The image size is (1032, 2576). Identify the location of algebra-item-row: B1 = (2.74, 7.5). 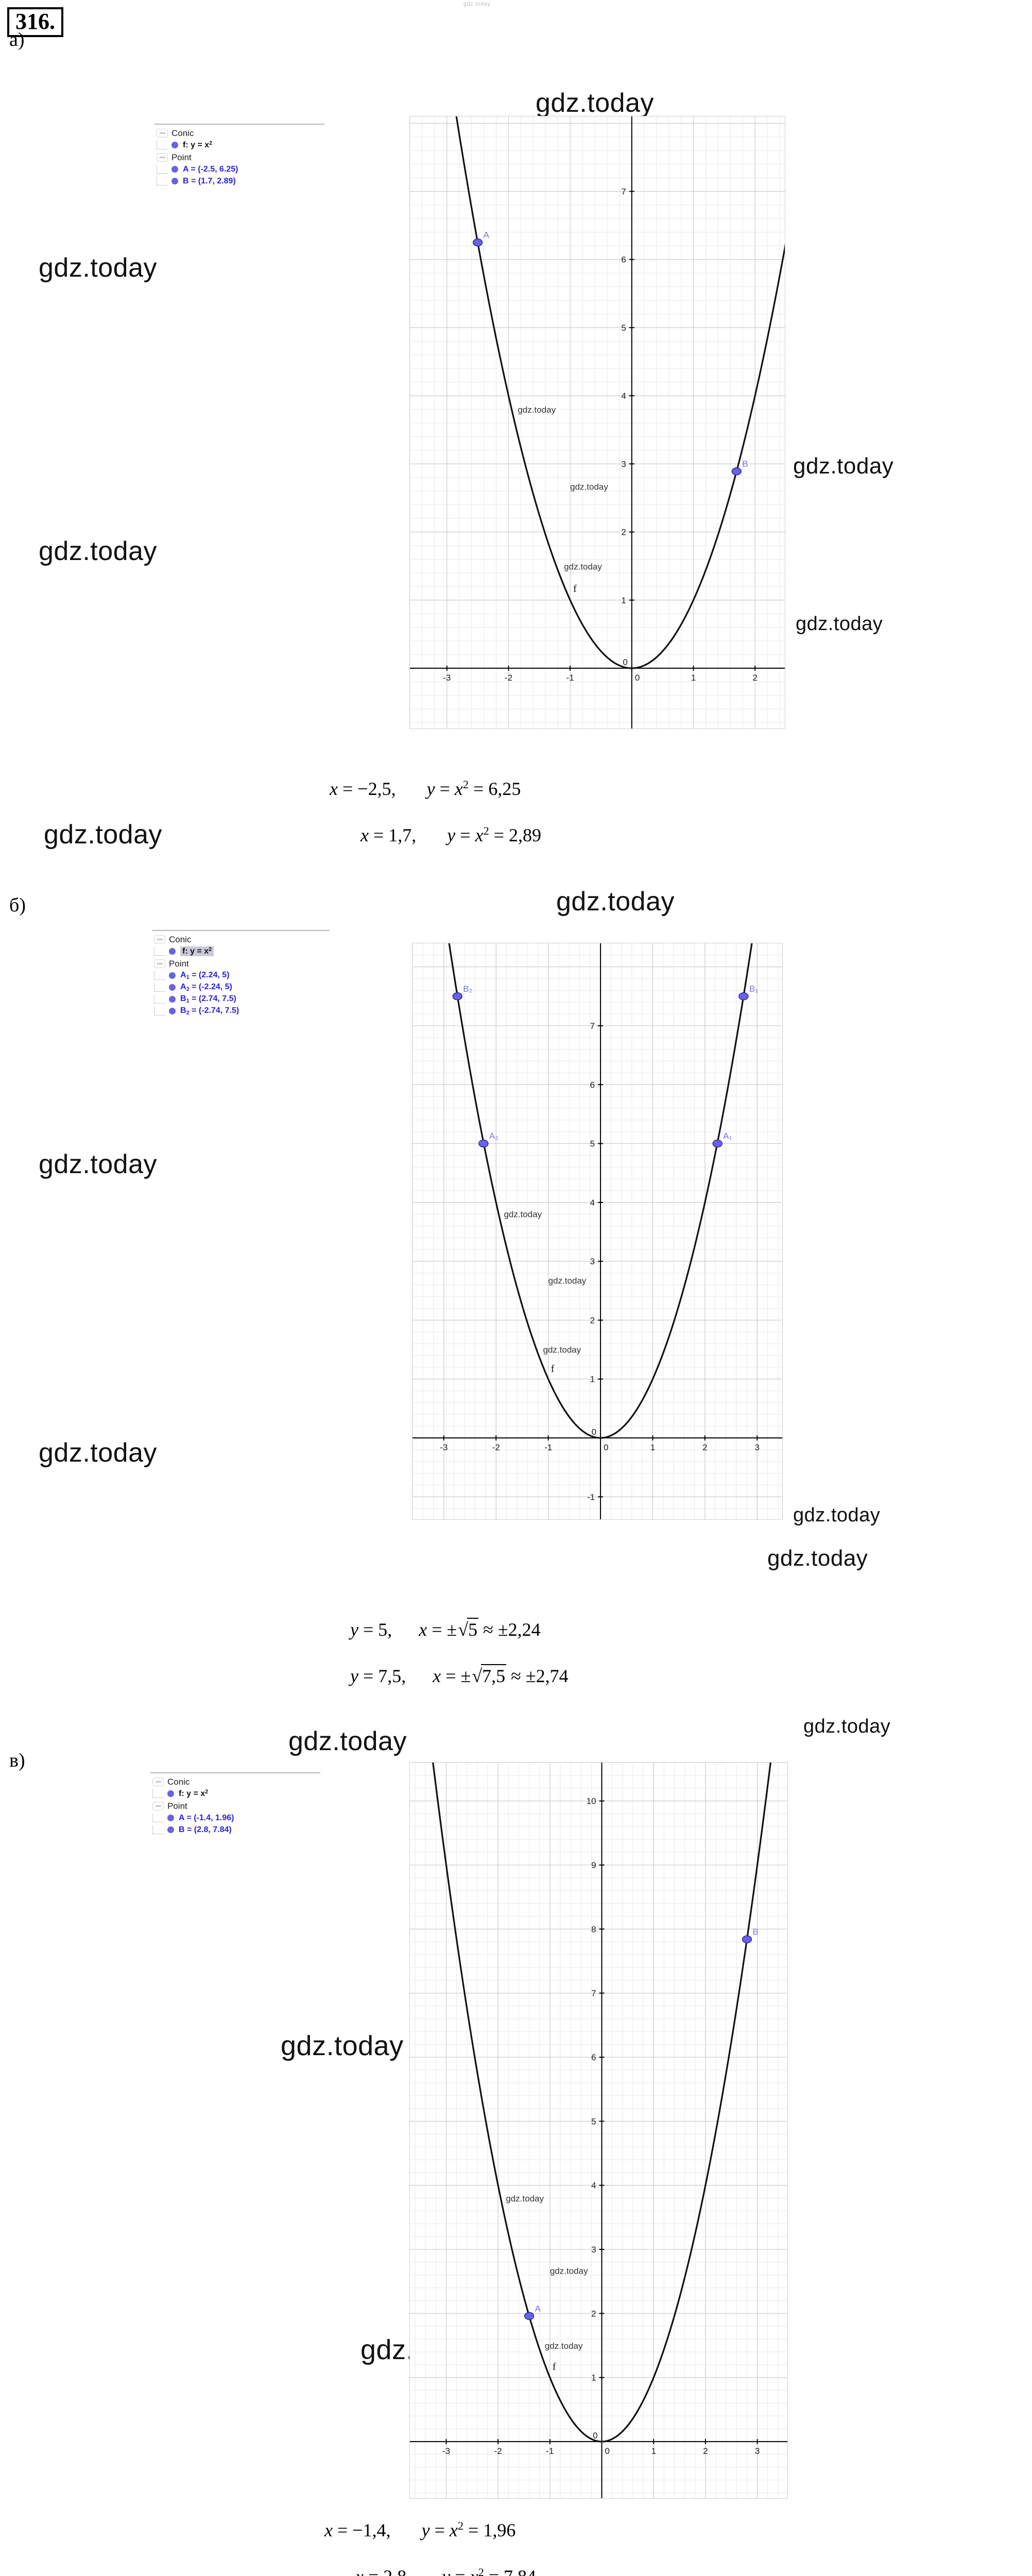
(241, 999).